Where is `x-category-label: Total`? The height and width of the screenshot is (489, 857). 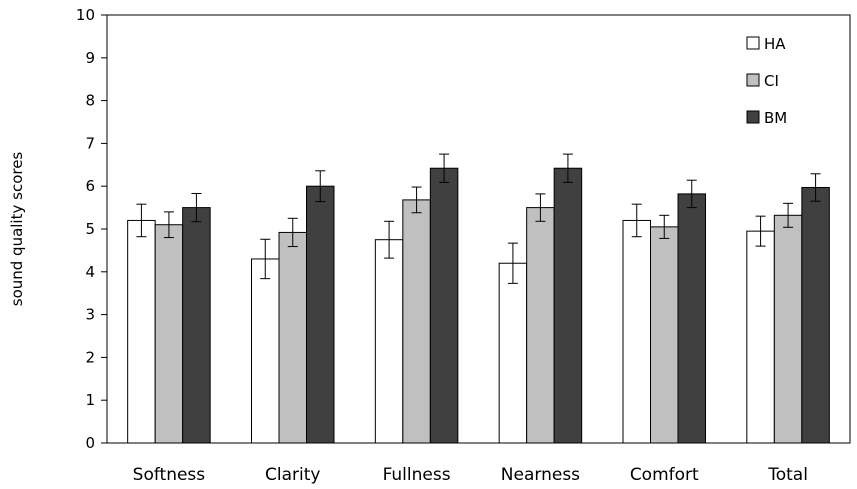
x-category-label: Total is located at coordinates (787, 475).